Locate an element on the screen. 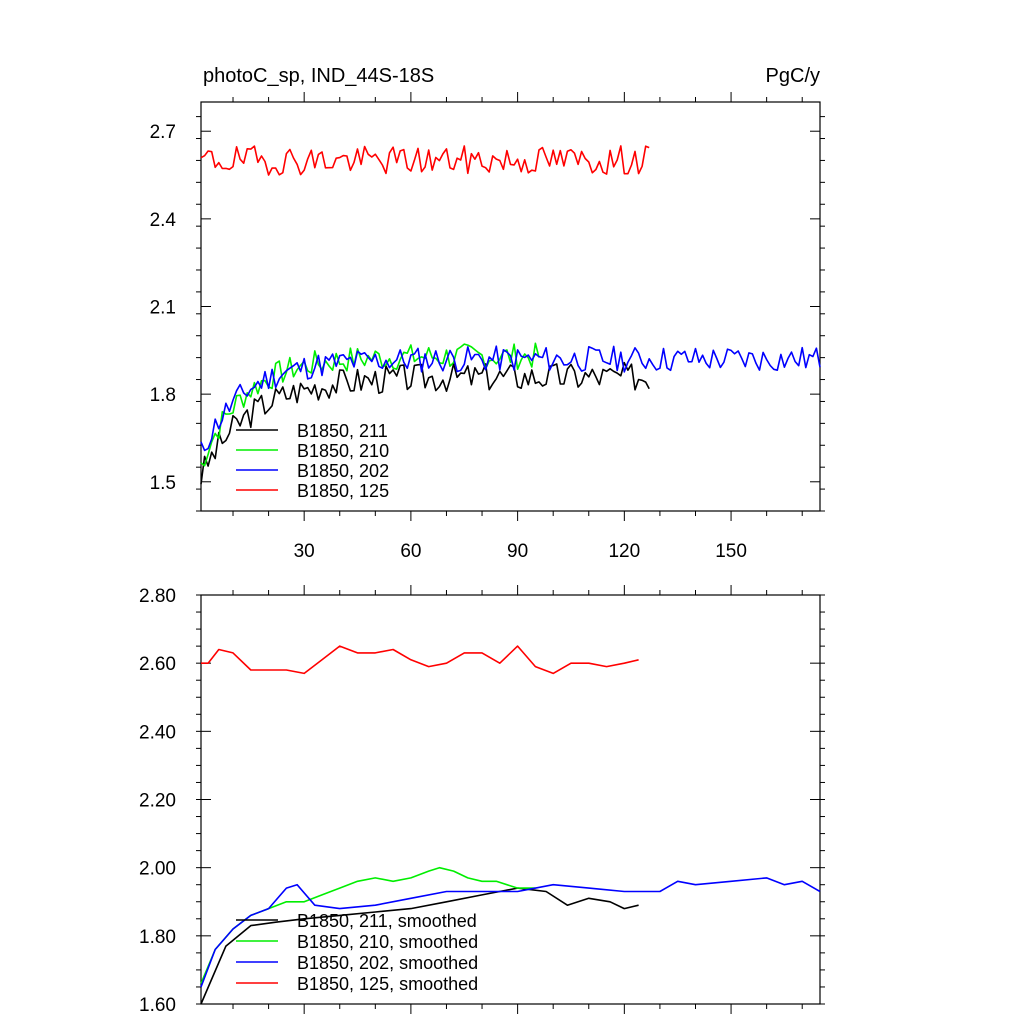  x-tick-label: 60 is located at coordinates (410, 551).